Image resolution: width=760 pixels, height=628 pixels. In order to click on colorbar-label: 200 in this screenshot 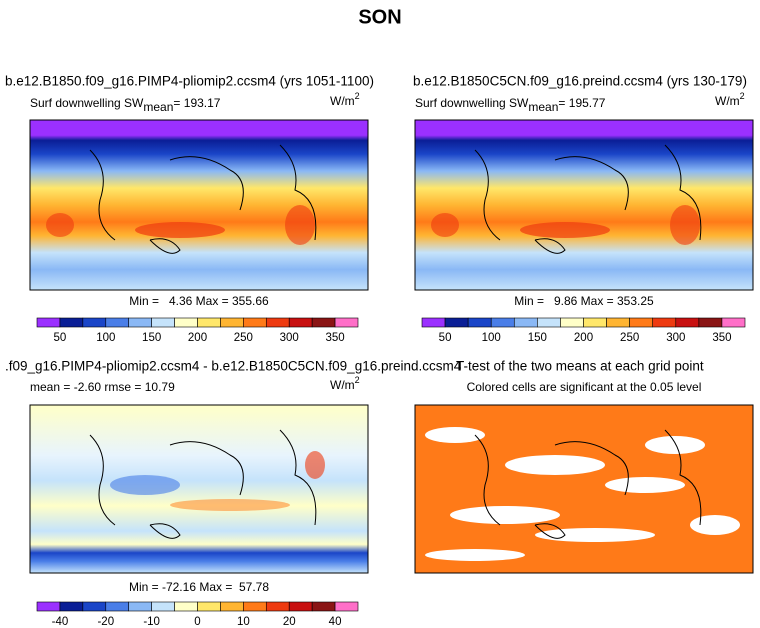, I will do `click(197, 338)`.